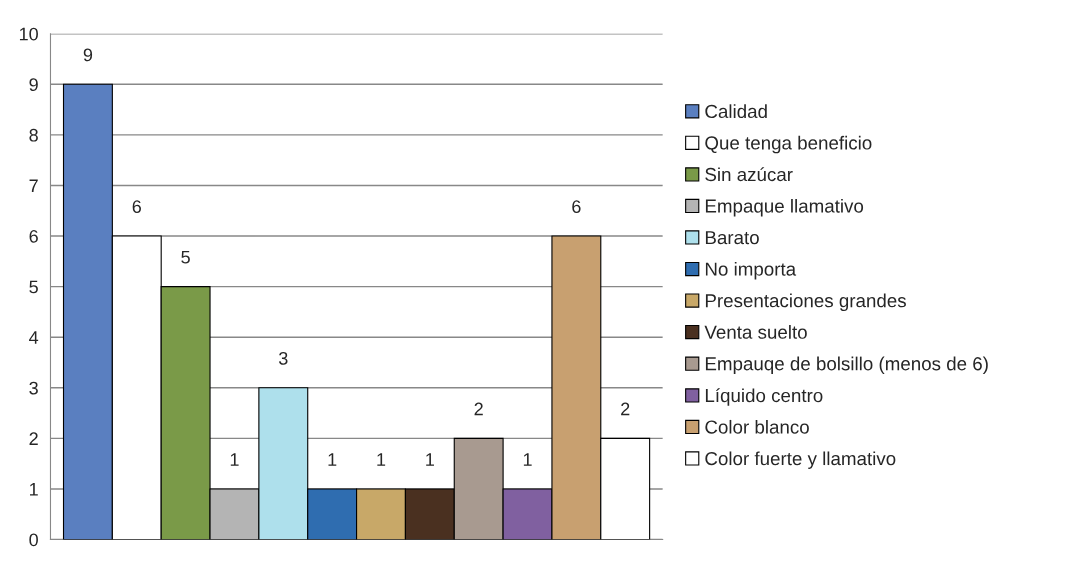 Image resolution: width=1074 pixels, height=562 pixels. I want to click on legend-label: Venta suelto, so click(755, 332).